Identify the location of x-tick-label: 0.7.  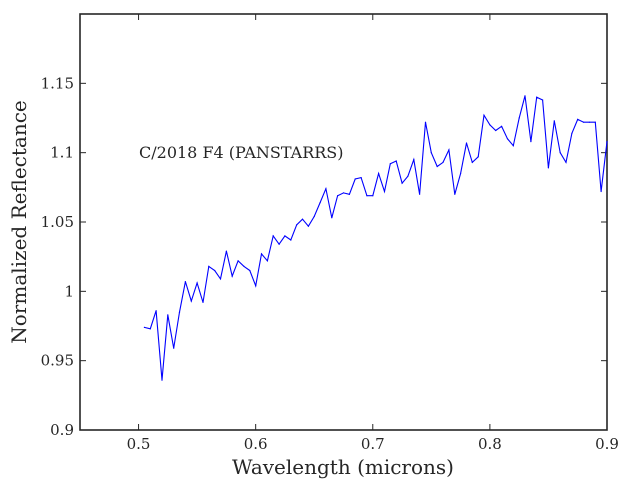
(373, 444).